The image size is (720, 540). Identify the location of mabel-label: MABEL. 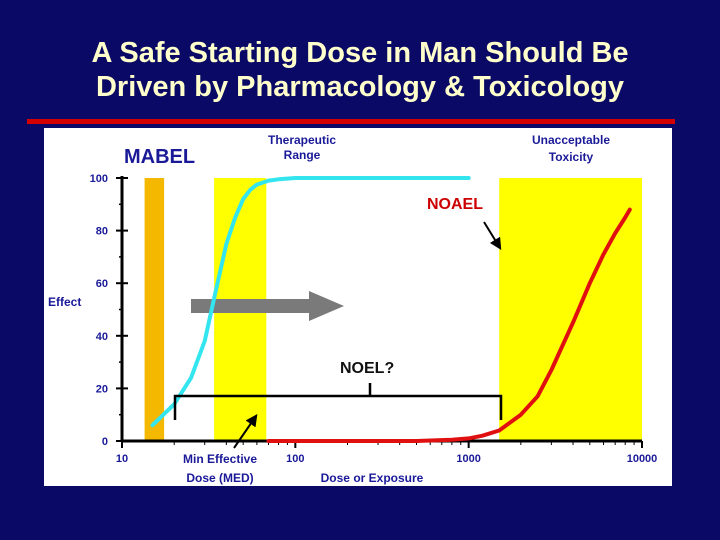
(159, 157).